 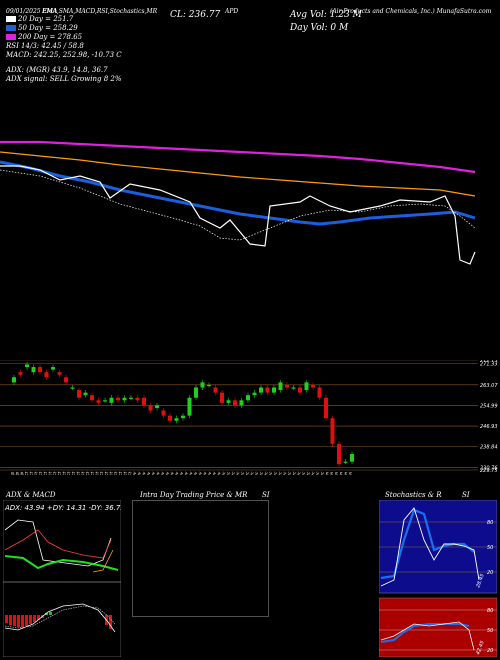 I want to click on day-volume: Day Vol: 0 M, so click(x=319, y=28).